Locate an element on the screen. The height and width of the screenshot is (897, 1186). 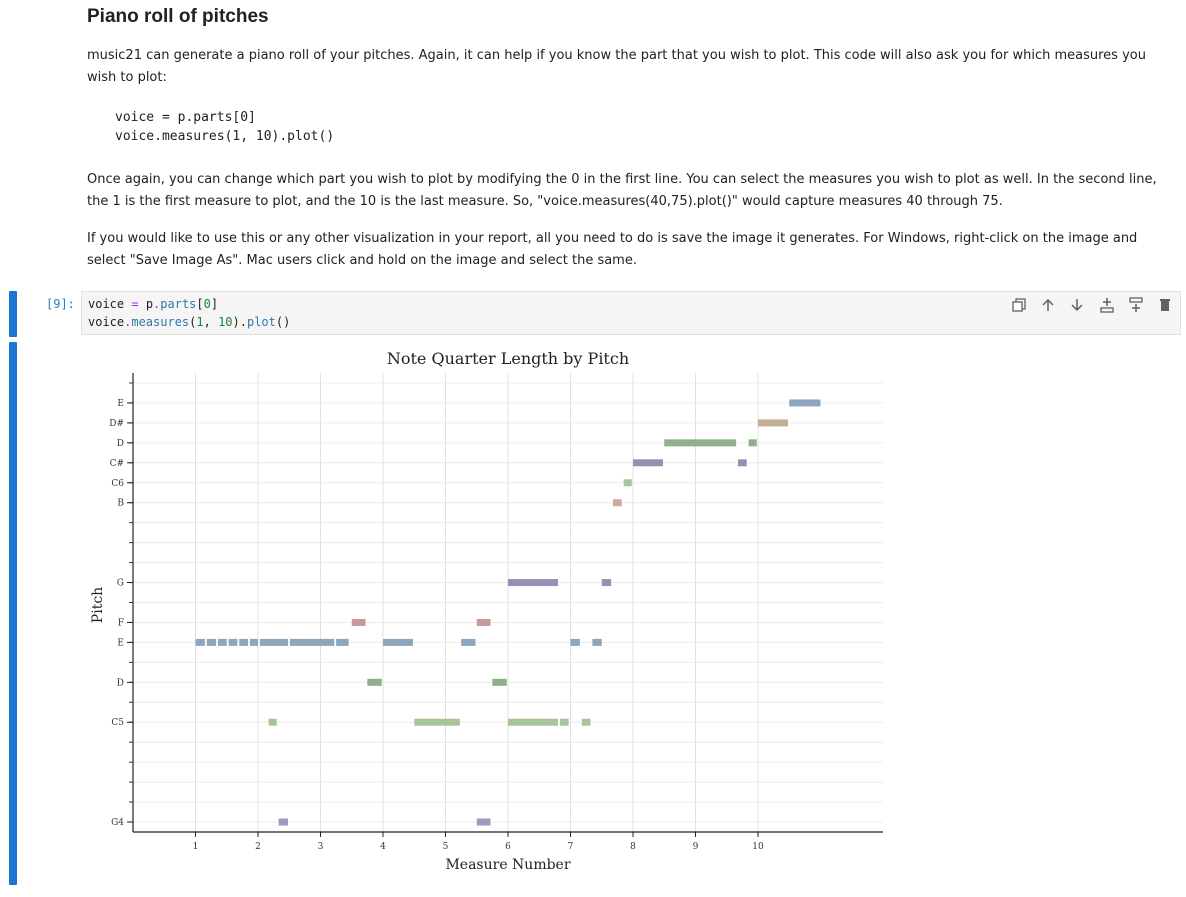
y-tick-label: G is located at coordinates (120, 584).